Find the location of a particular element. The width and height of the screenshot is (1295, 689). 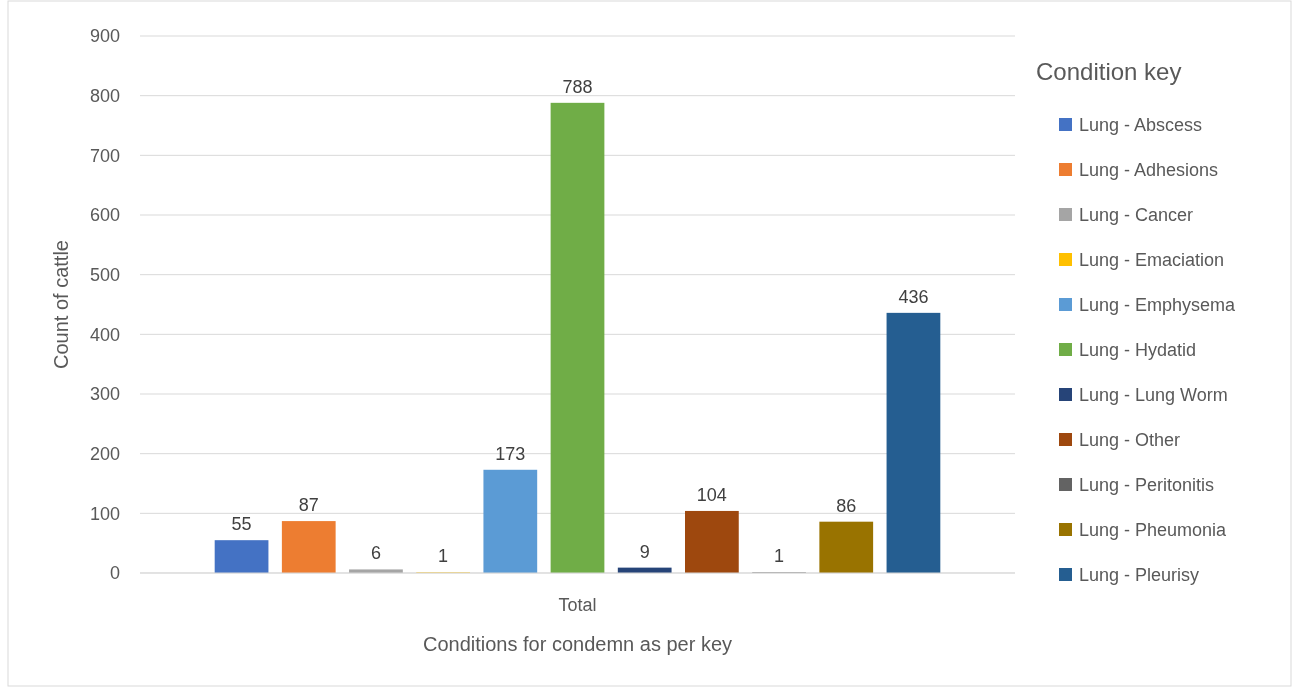

y-axis-title: Count of cattle is located at coordinates (61, 304).